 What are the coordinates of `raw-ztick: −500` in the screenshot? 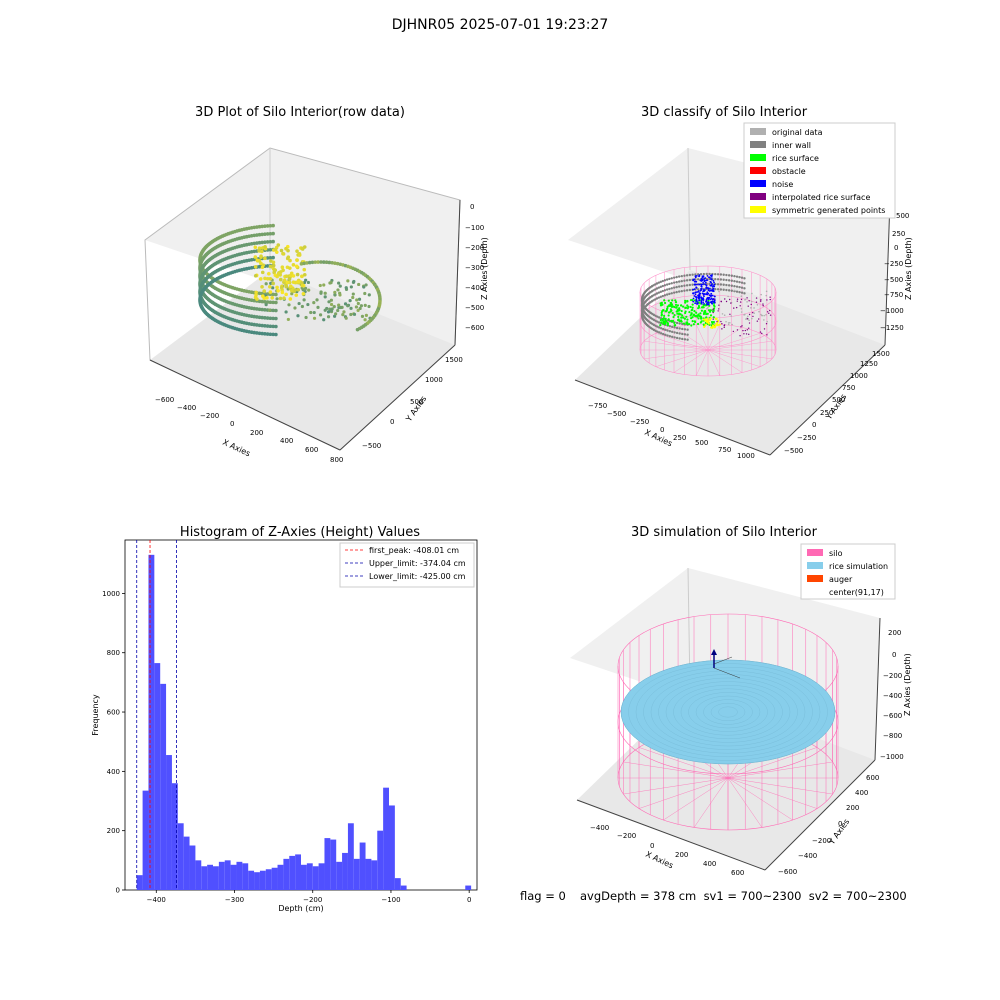 It's located at (474, 308).